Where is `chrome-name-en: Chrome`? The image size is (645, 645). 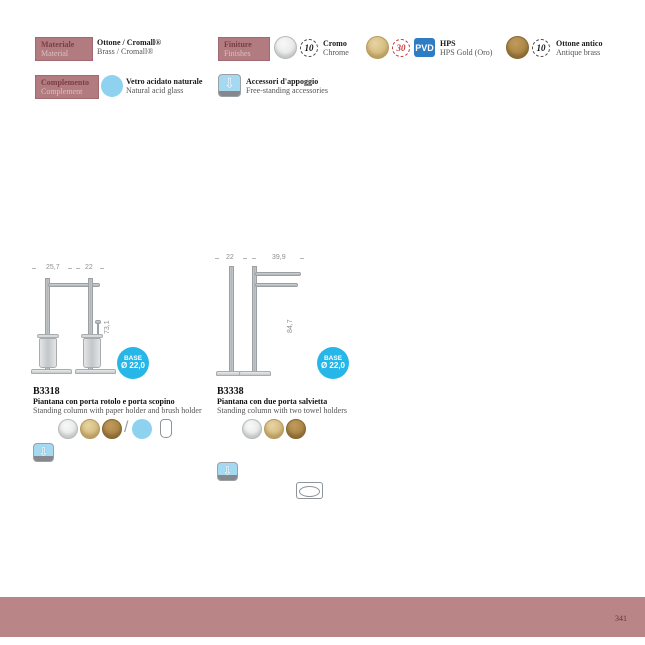
chrome-name-en: Chrome is located at coordinates (336, 52).